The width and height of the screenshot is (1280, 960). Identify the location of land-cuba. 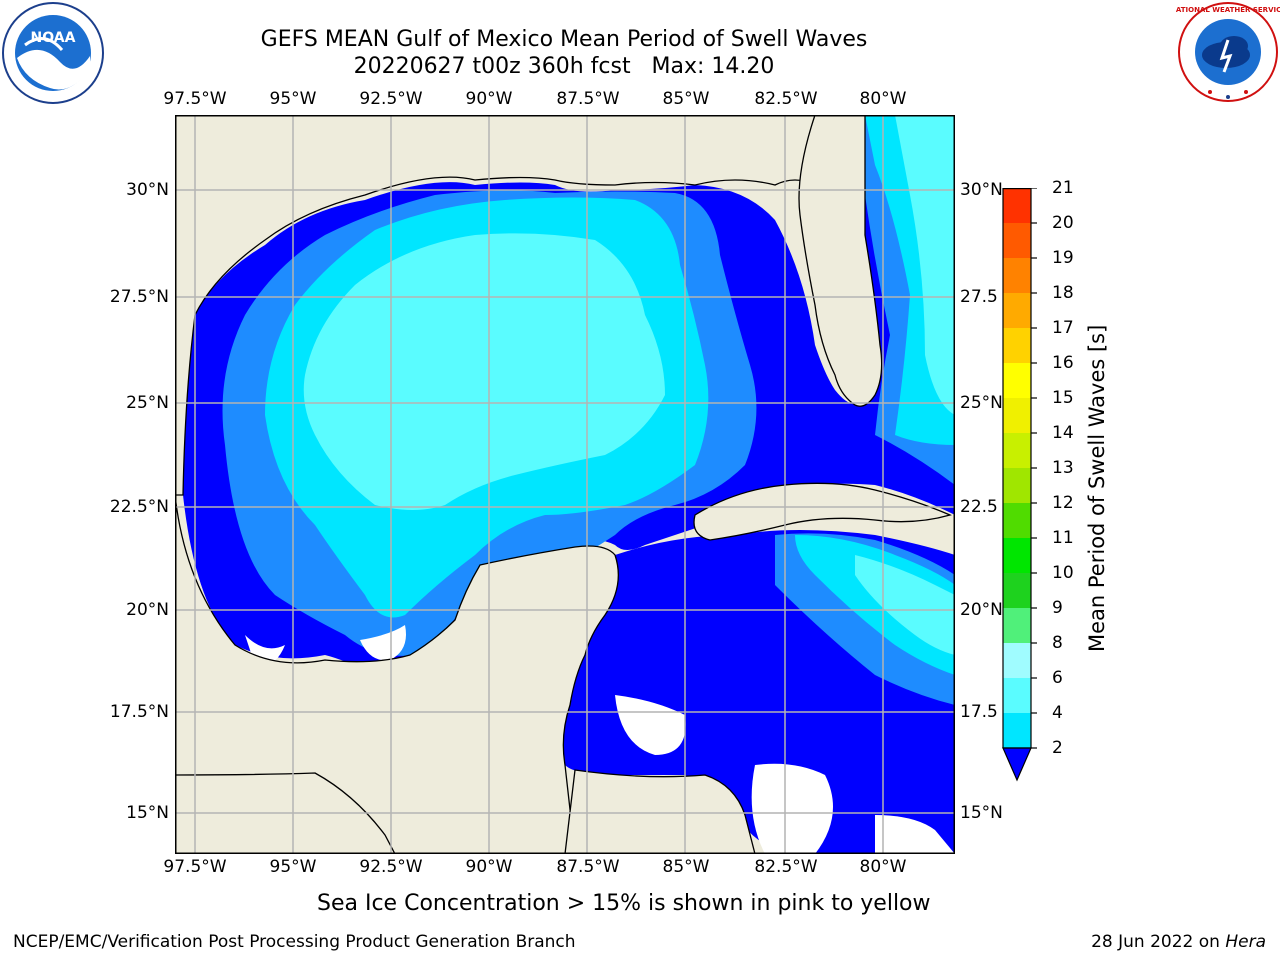
(822, 511).